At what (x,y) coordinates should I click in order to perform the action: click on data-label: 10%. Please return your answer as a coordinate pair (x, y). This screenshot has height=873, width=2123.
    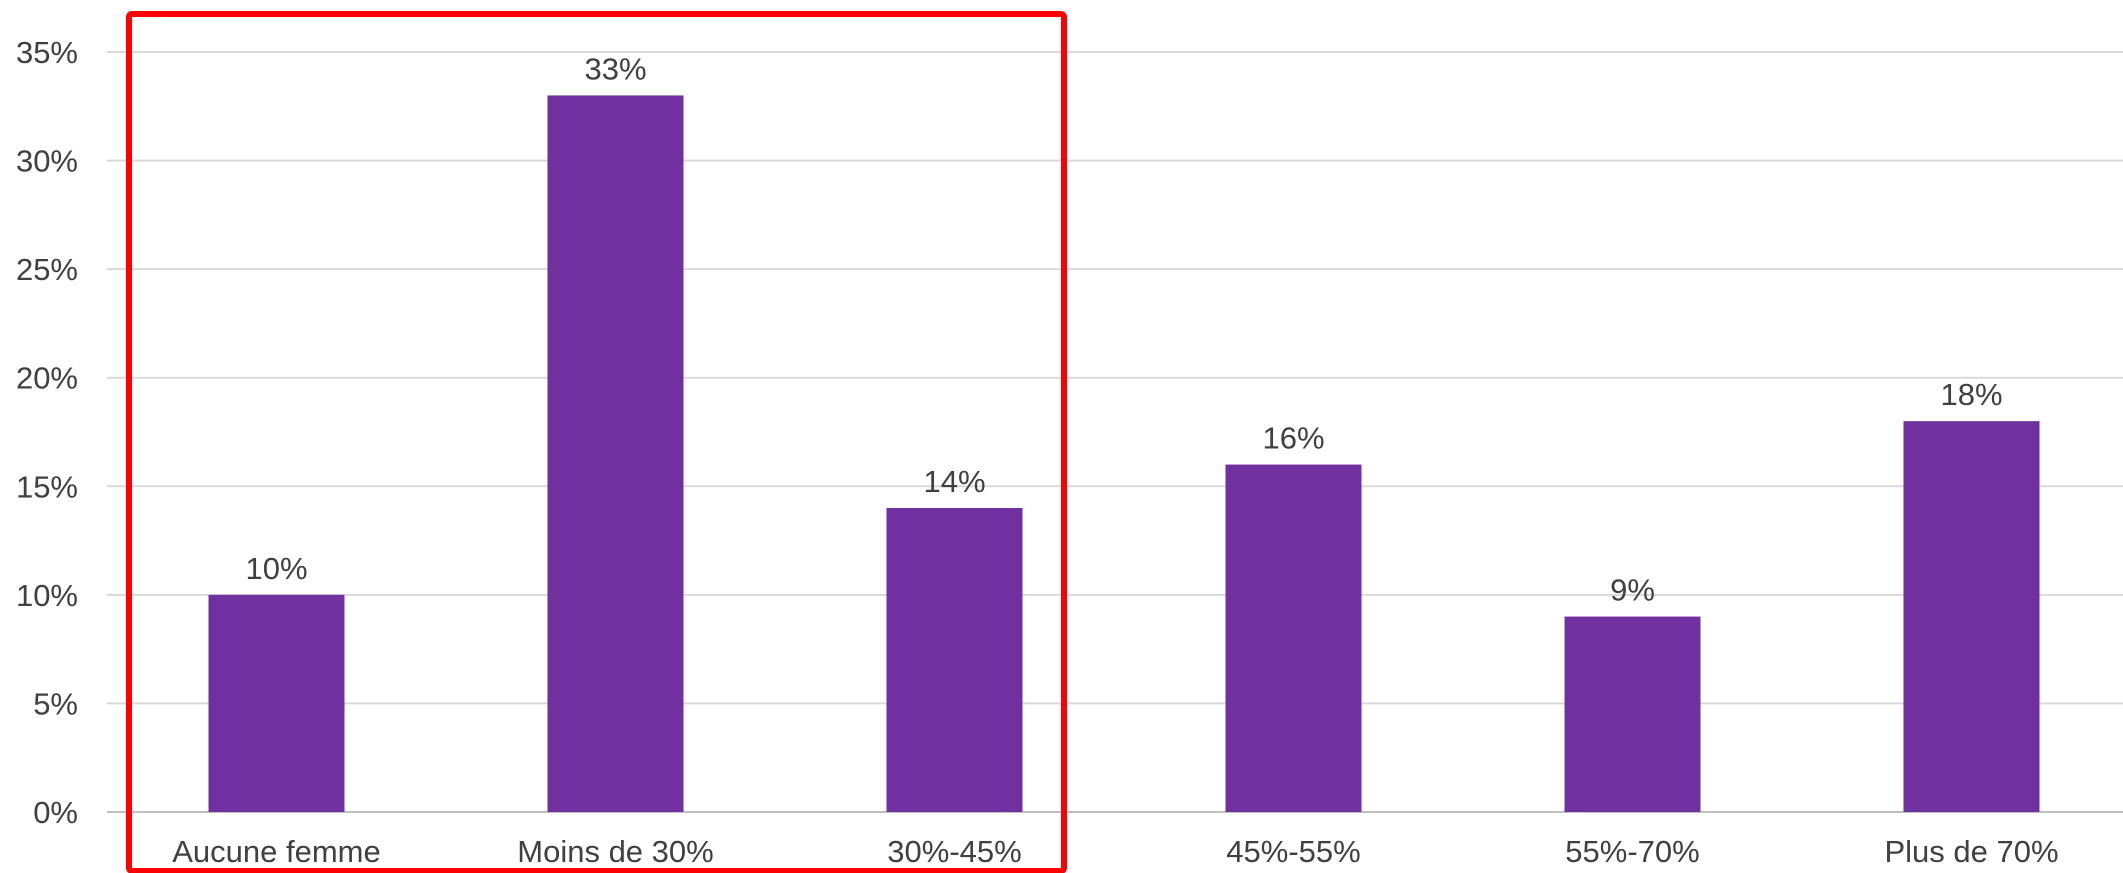
    Looking at the image, I should click on (276, 568).